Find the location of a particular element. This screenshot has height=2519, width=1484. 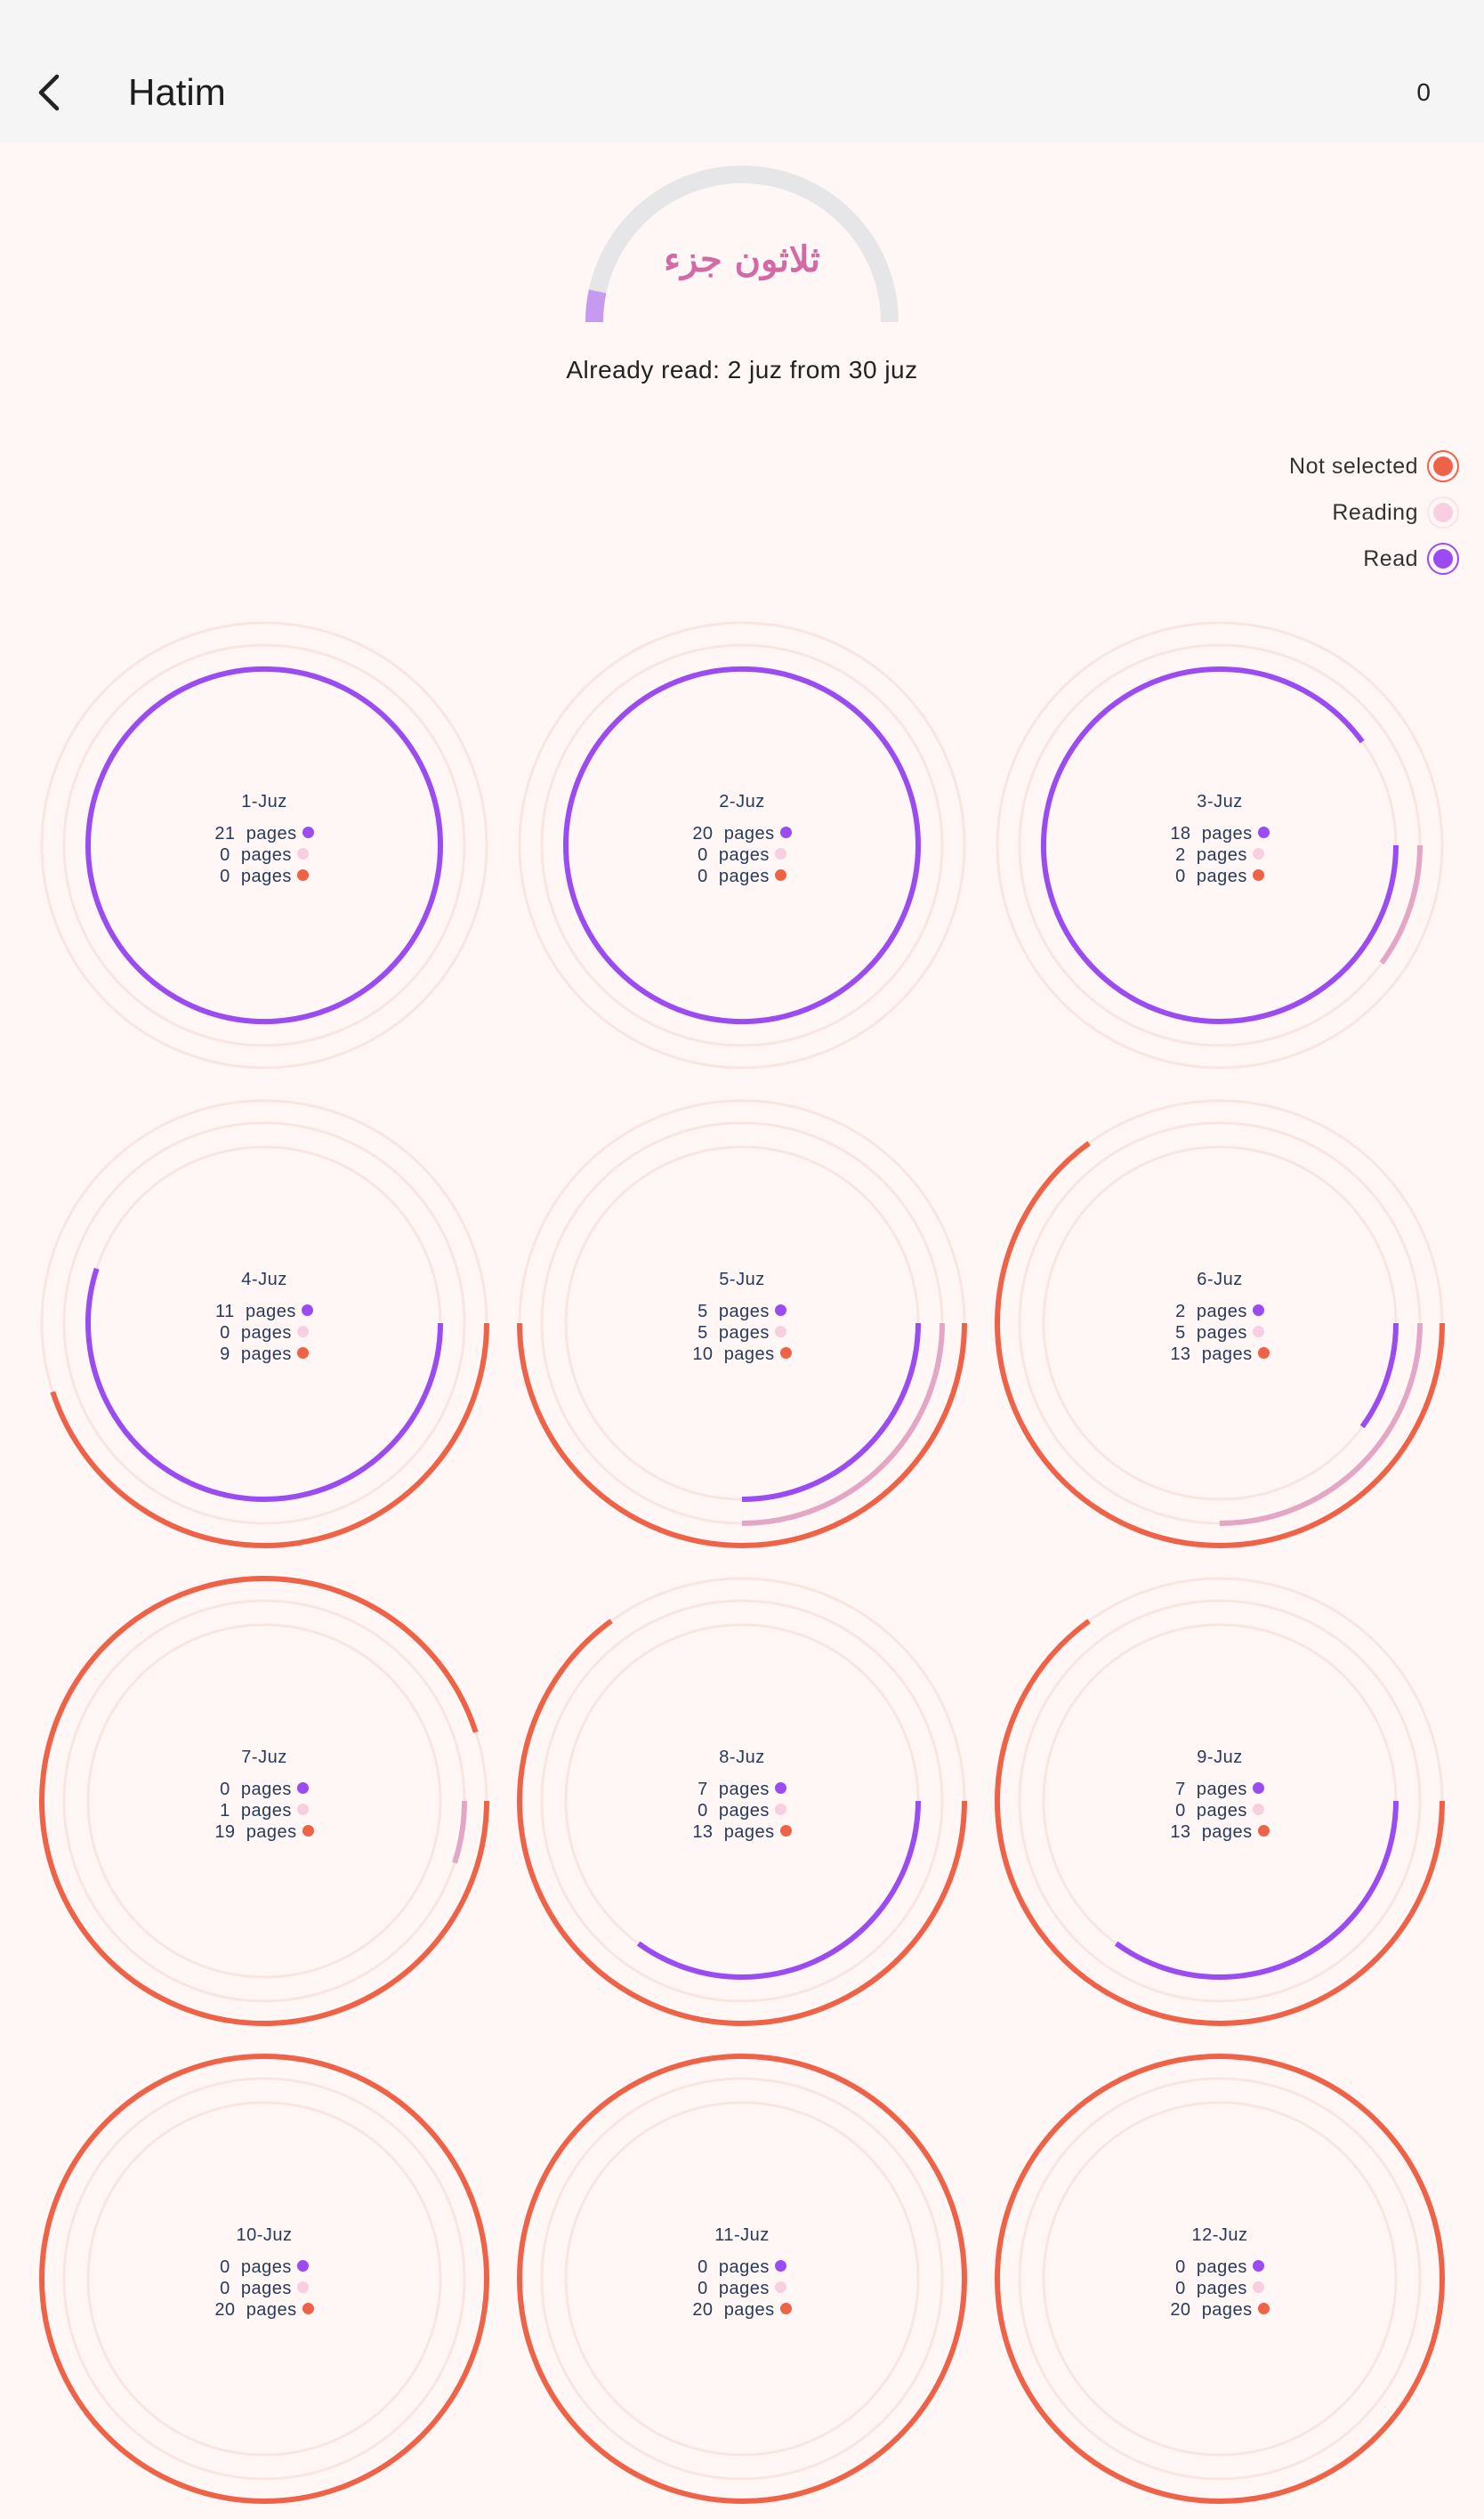

not-selected-pages-row: 13 pages is located at coordinates (1220, 1832).